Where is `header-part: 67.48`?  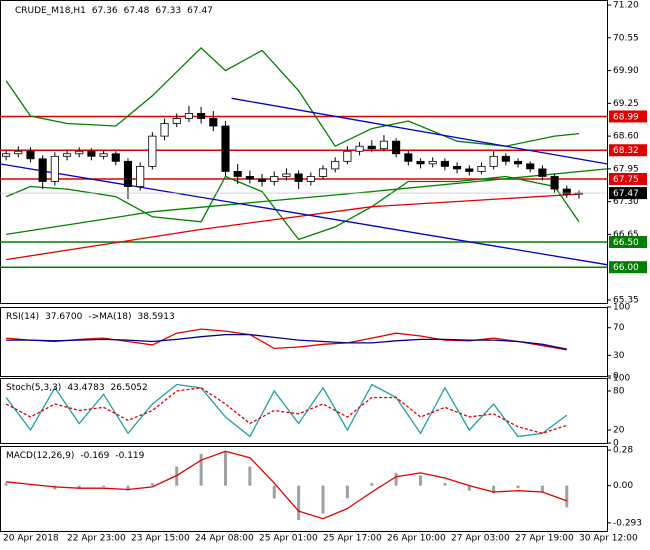 header-part: 67.48 is located at coordinates (137, 11).